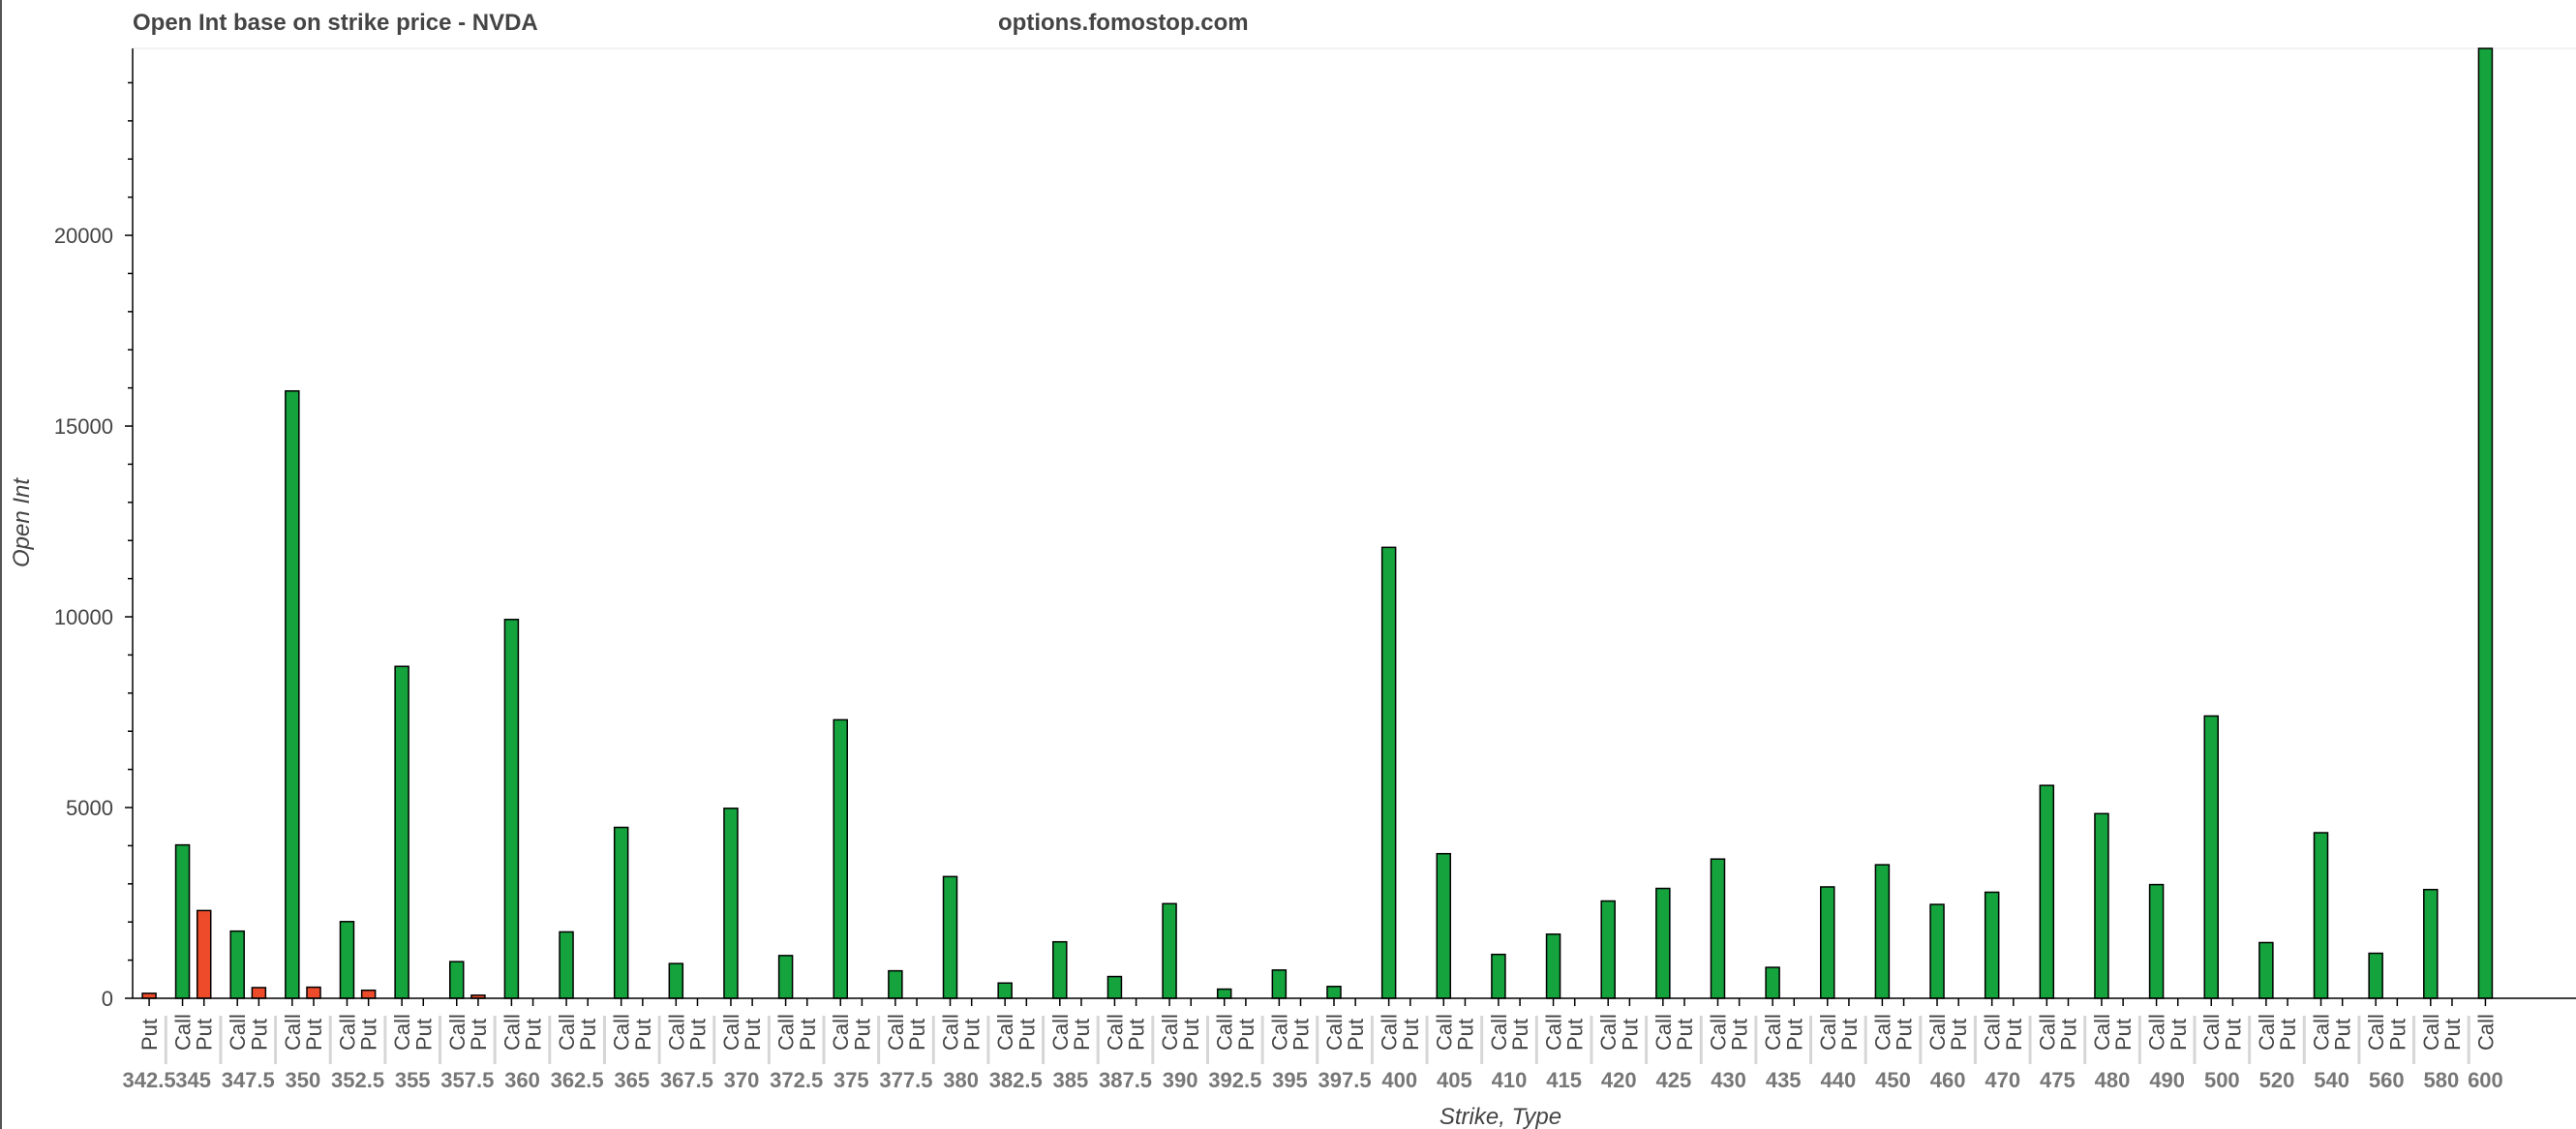 The image size is (2576, 1129). What do you see at coordinates (851, 1080) in the screenshot?
I see `strike-label: 375` at bounding box center [851, 1080].